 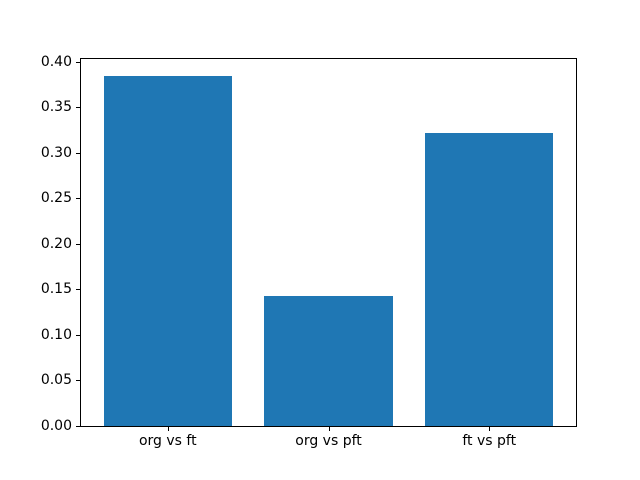 What do you see at coordinates (56, 107) in the screenshot?
I see `y-tick-label: 0.35` at bounding box center [56, 107].